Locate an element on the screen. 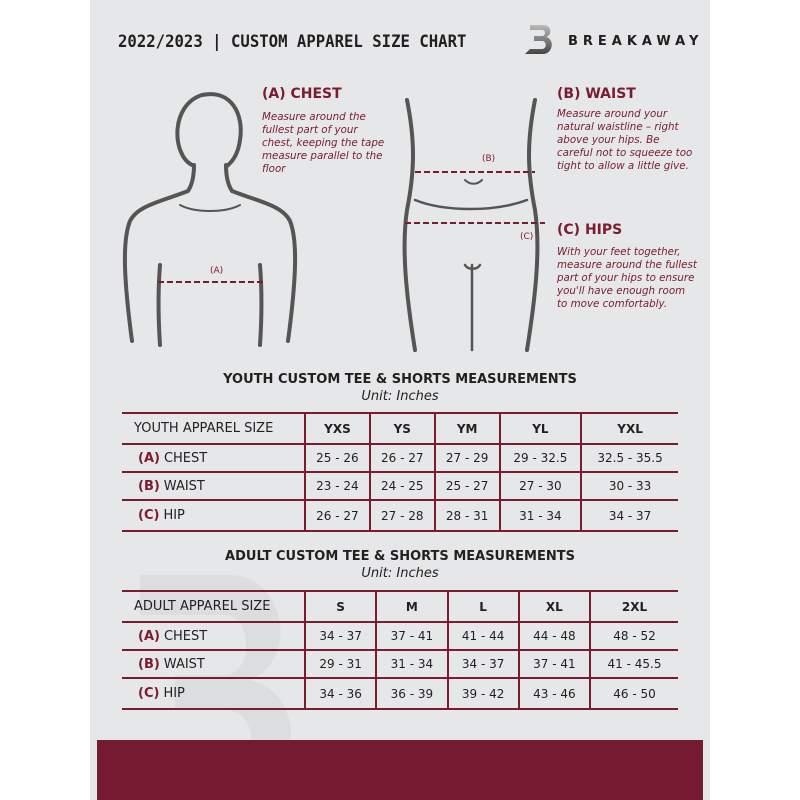 The width and height of the screenshot is (800, 800). cell: 34 - 36 is located at coordinates (340, 693).